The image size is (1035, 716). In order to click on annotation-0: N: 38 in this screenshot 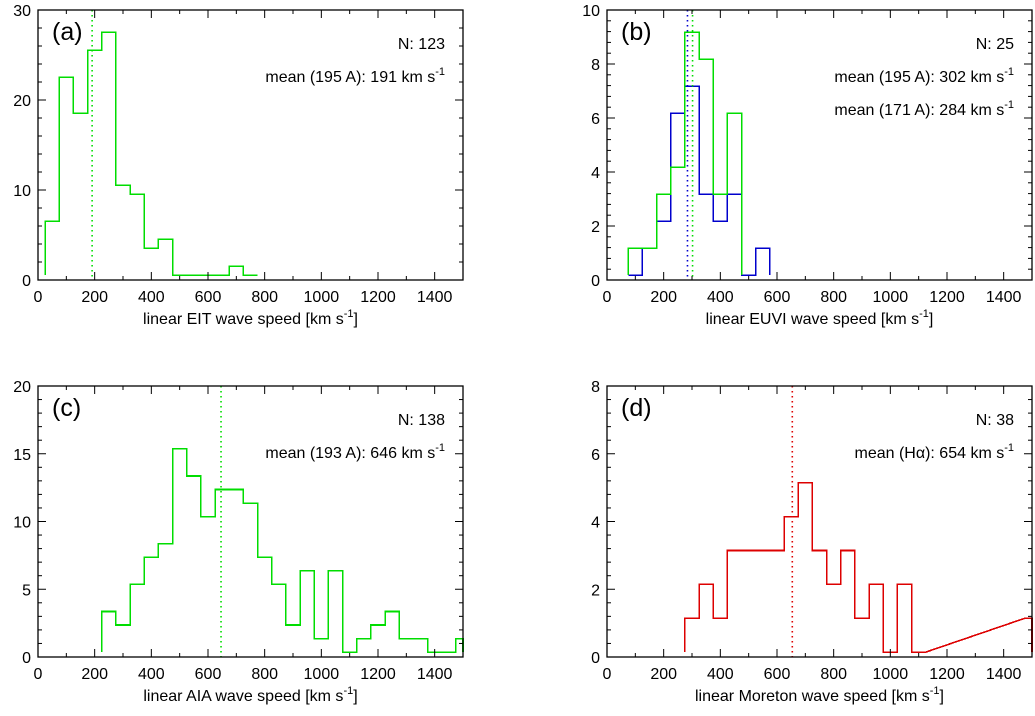, I will do `click(995, 420)`.